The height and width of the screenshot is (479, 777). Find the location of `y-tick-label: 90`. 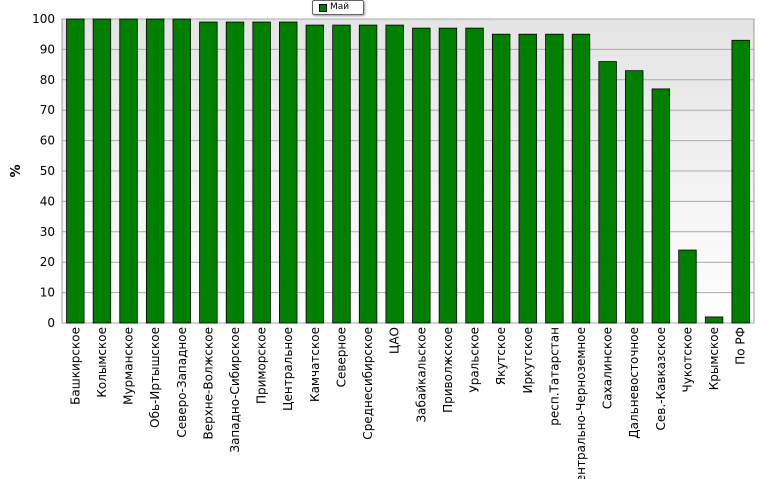

y-tick-label: 90 is located at coordinates (47, 49).